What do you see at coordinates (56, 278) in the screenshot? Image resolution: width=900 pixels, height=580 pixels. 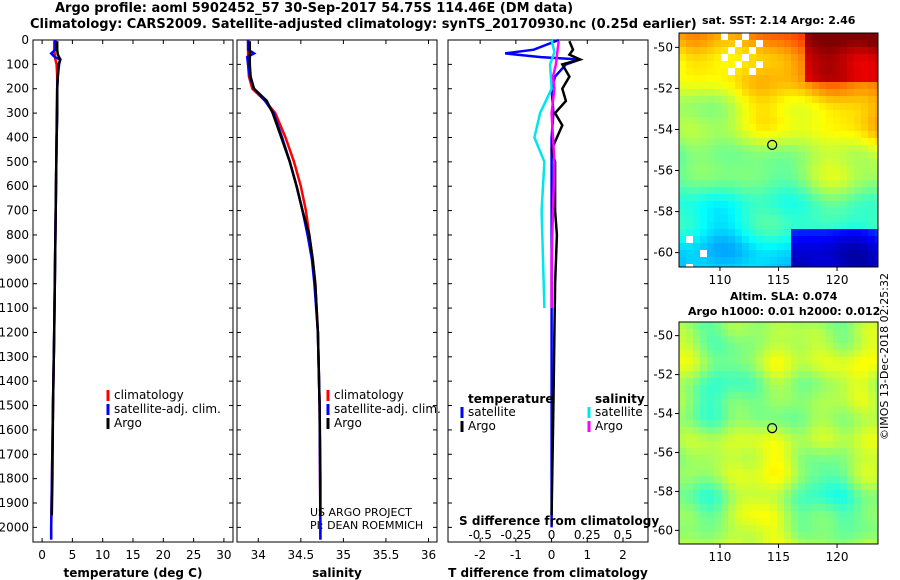 I see `series-line-argo` at bounding box center [56, 278].